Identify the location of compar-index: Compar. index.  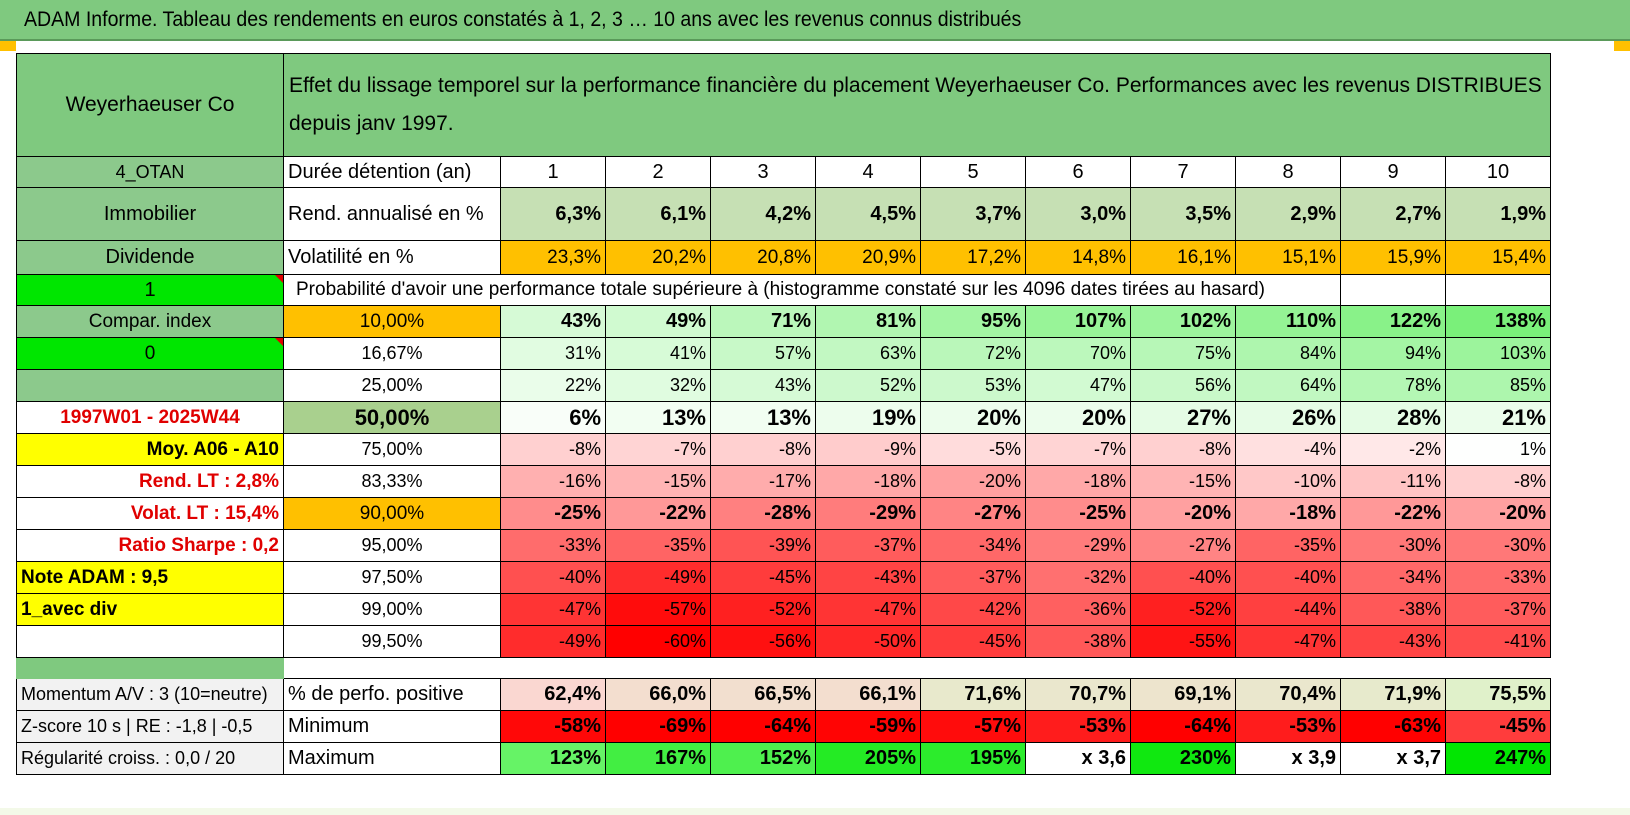
(150, 321).